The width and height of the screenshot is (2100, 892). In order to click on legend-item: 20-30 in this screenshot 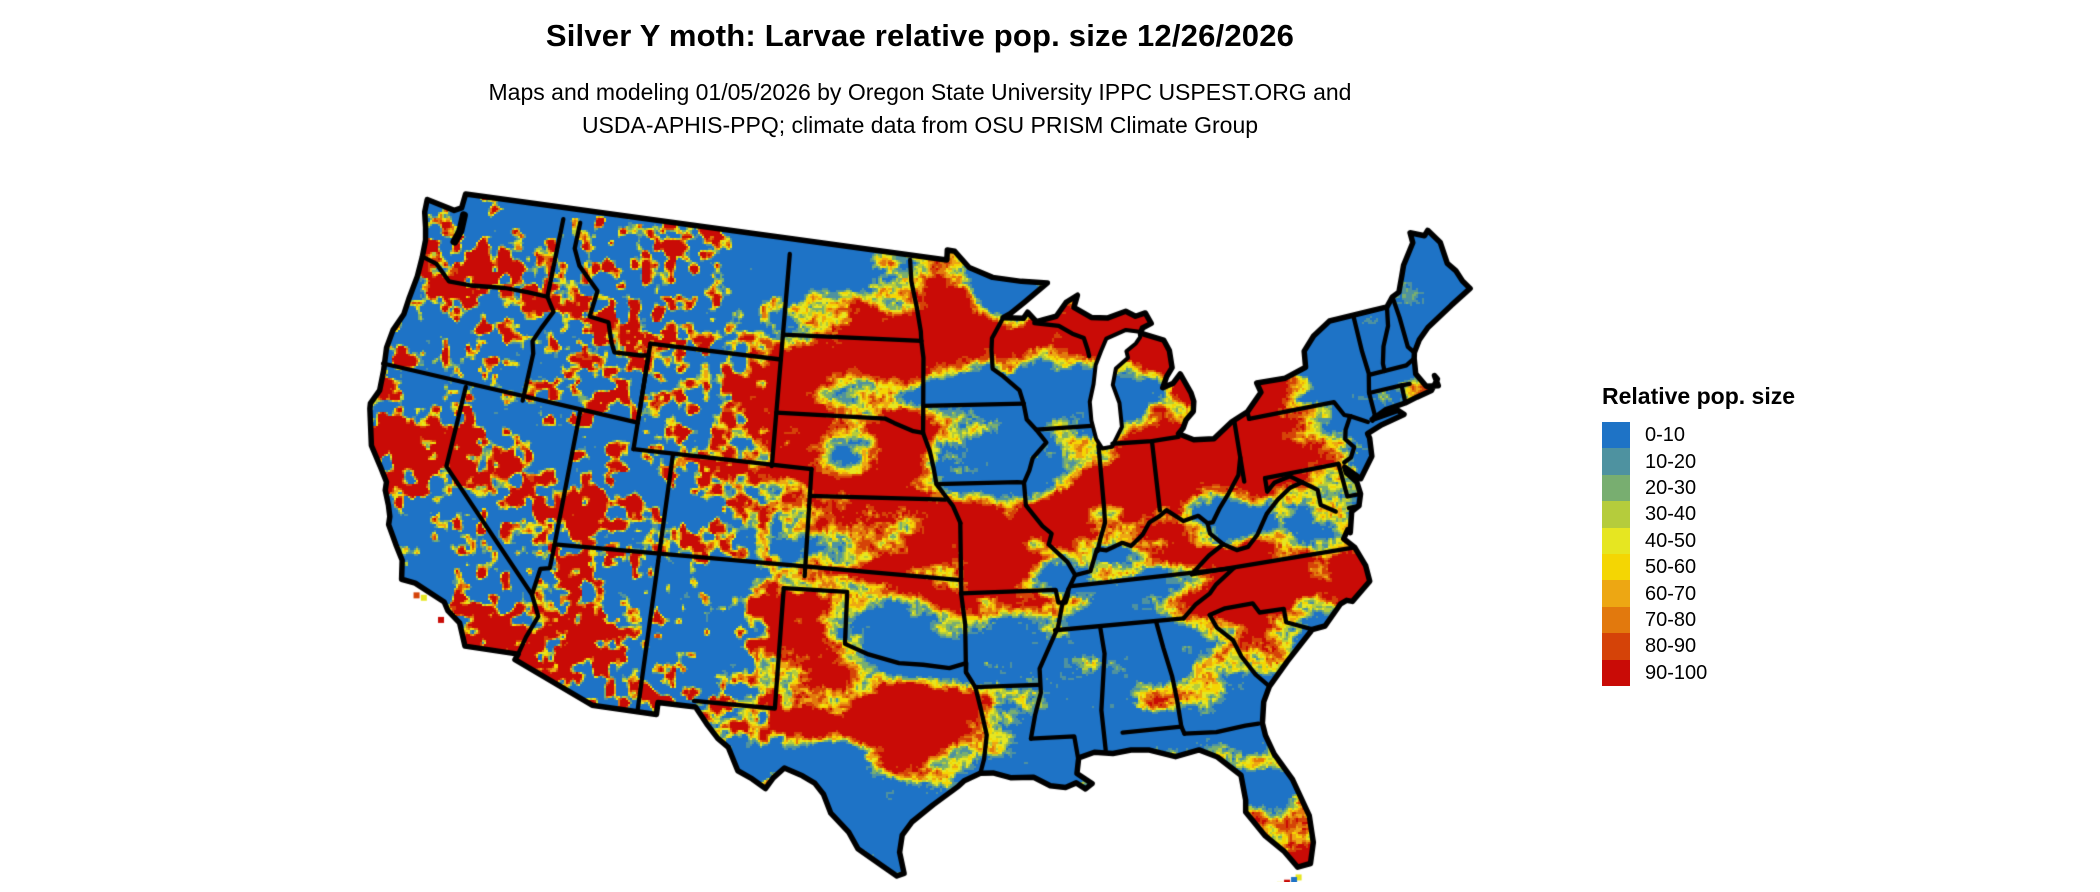, I will do `click(1742, 488)`.